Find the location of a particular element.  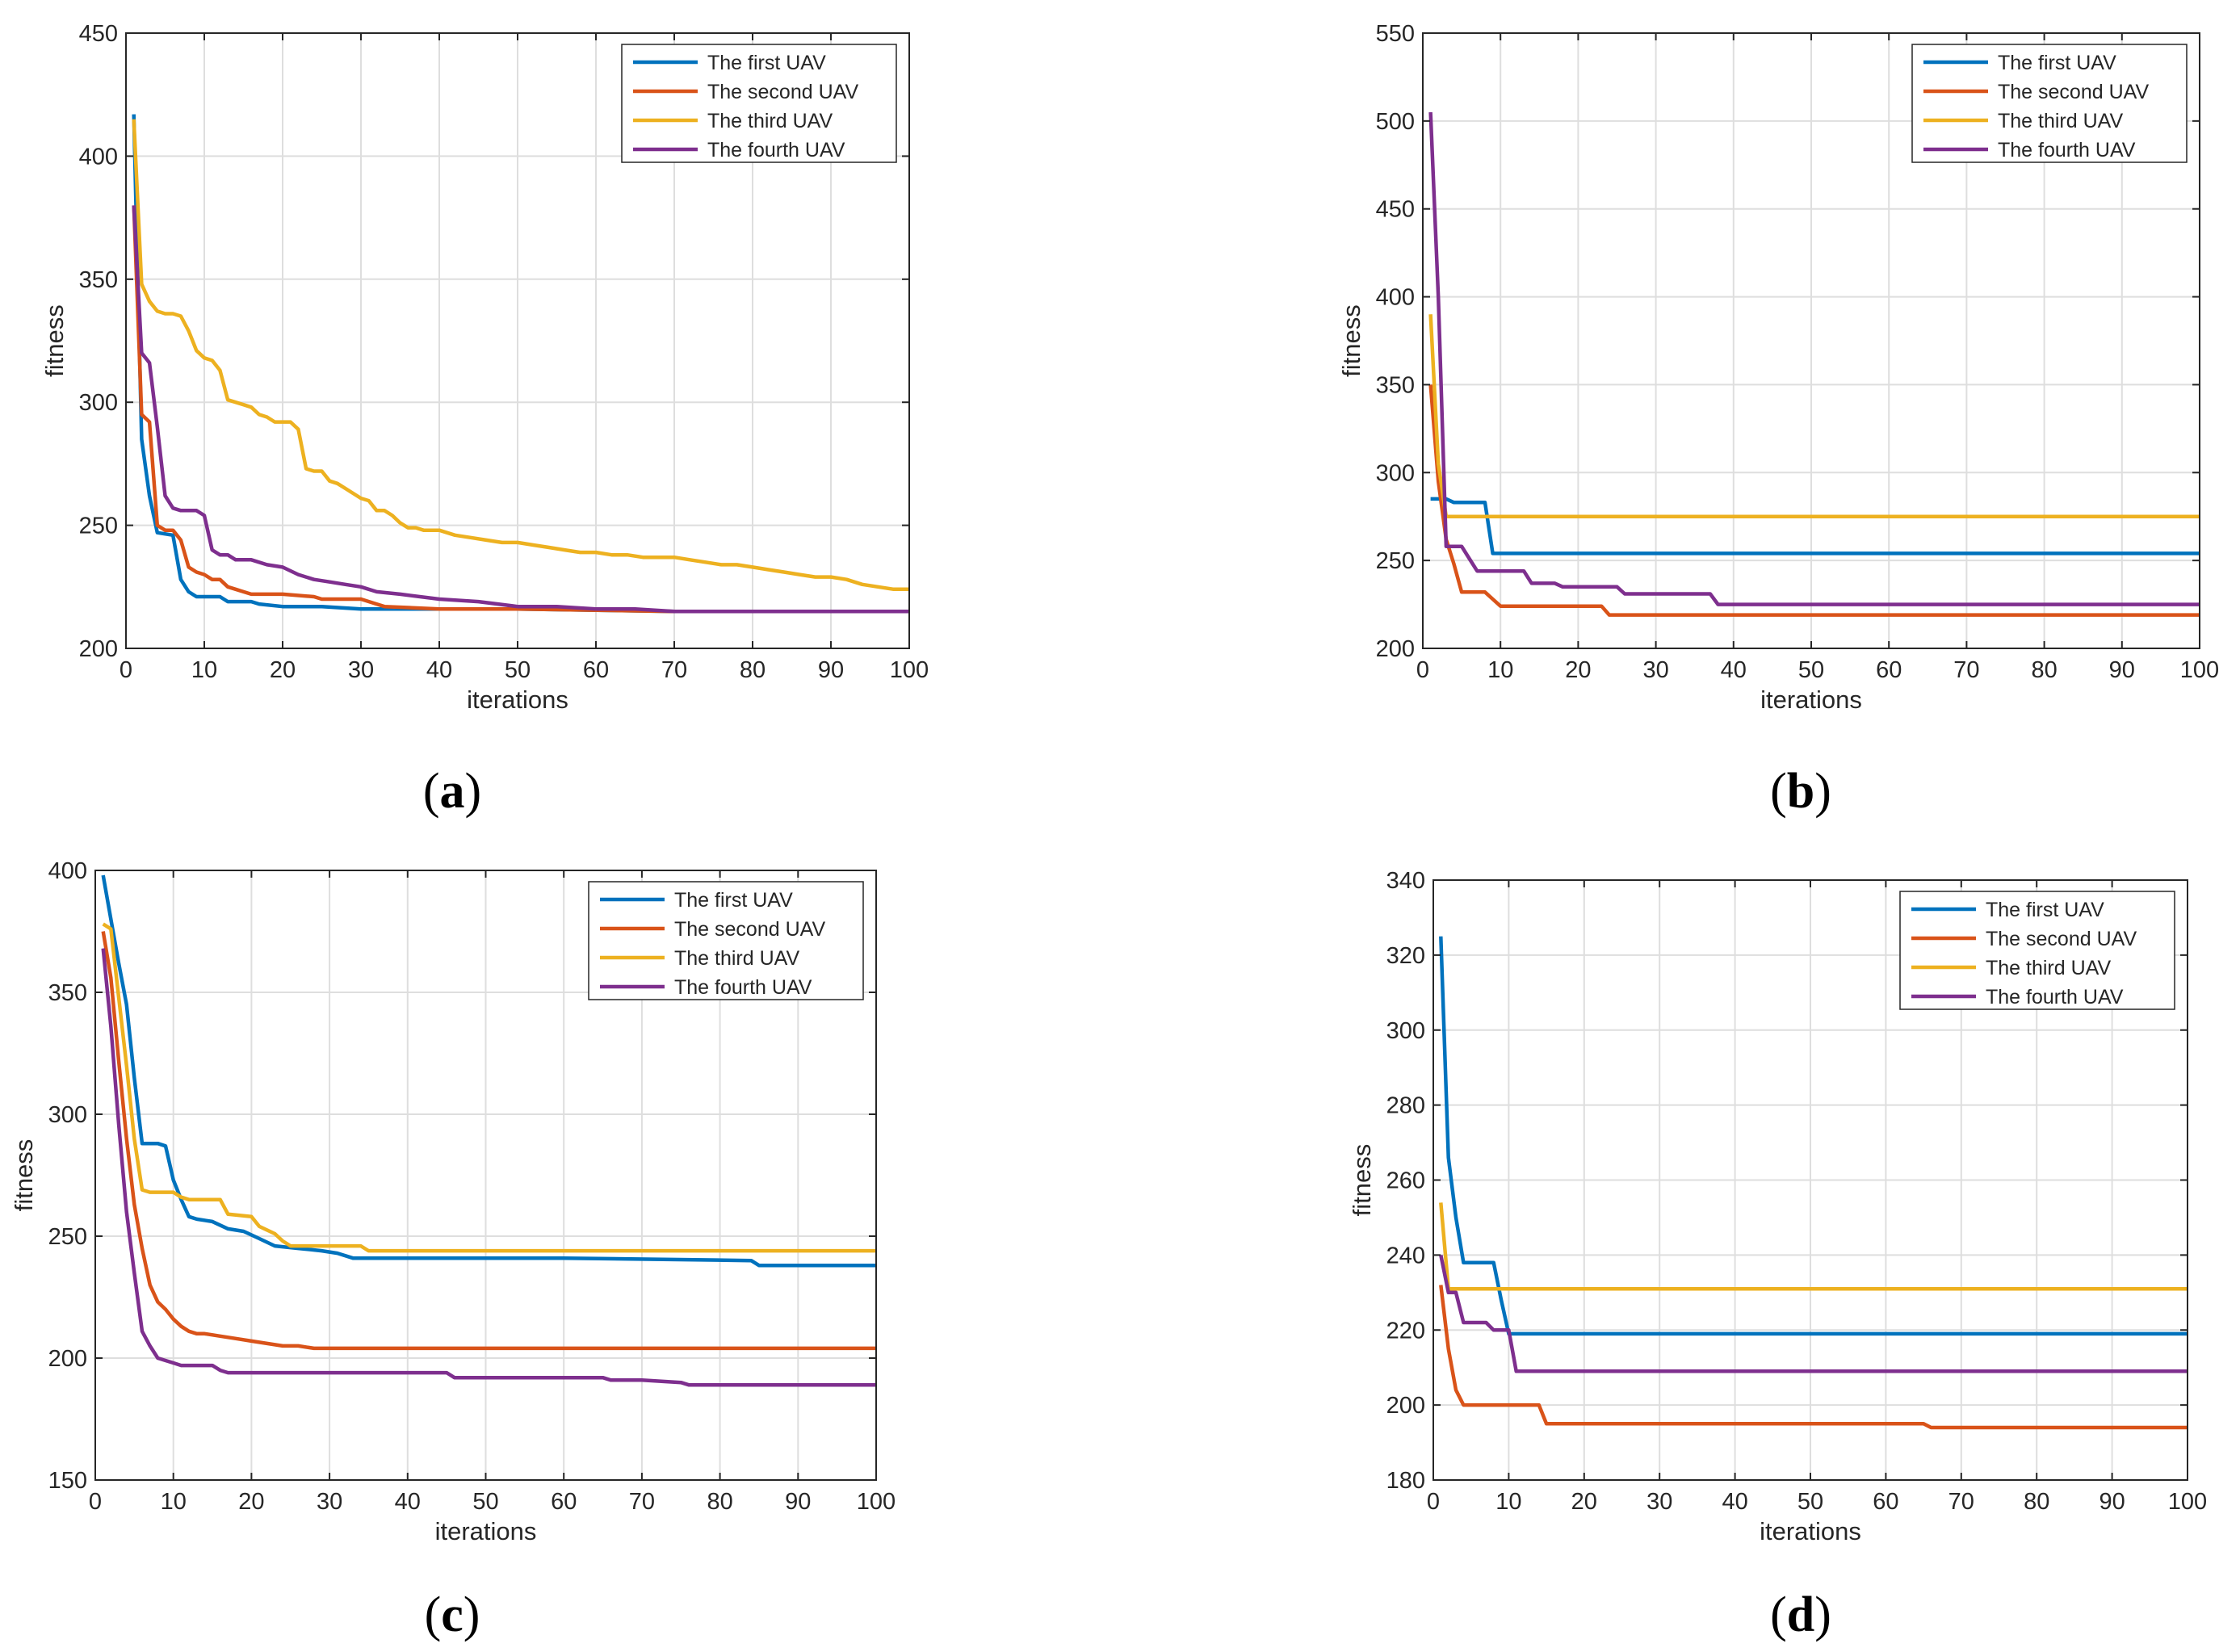

y-tick-label: 240 is located at coordinates (1405, 1255).